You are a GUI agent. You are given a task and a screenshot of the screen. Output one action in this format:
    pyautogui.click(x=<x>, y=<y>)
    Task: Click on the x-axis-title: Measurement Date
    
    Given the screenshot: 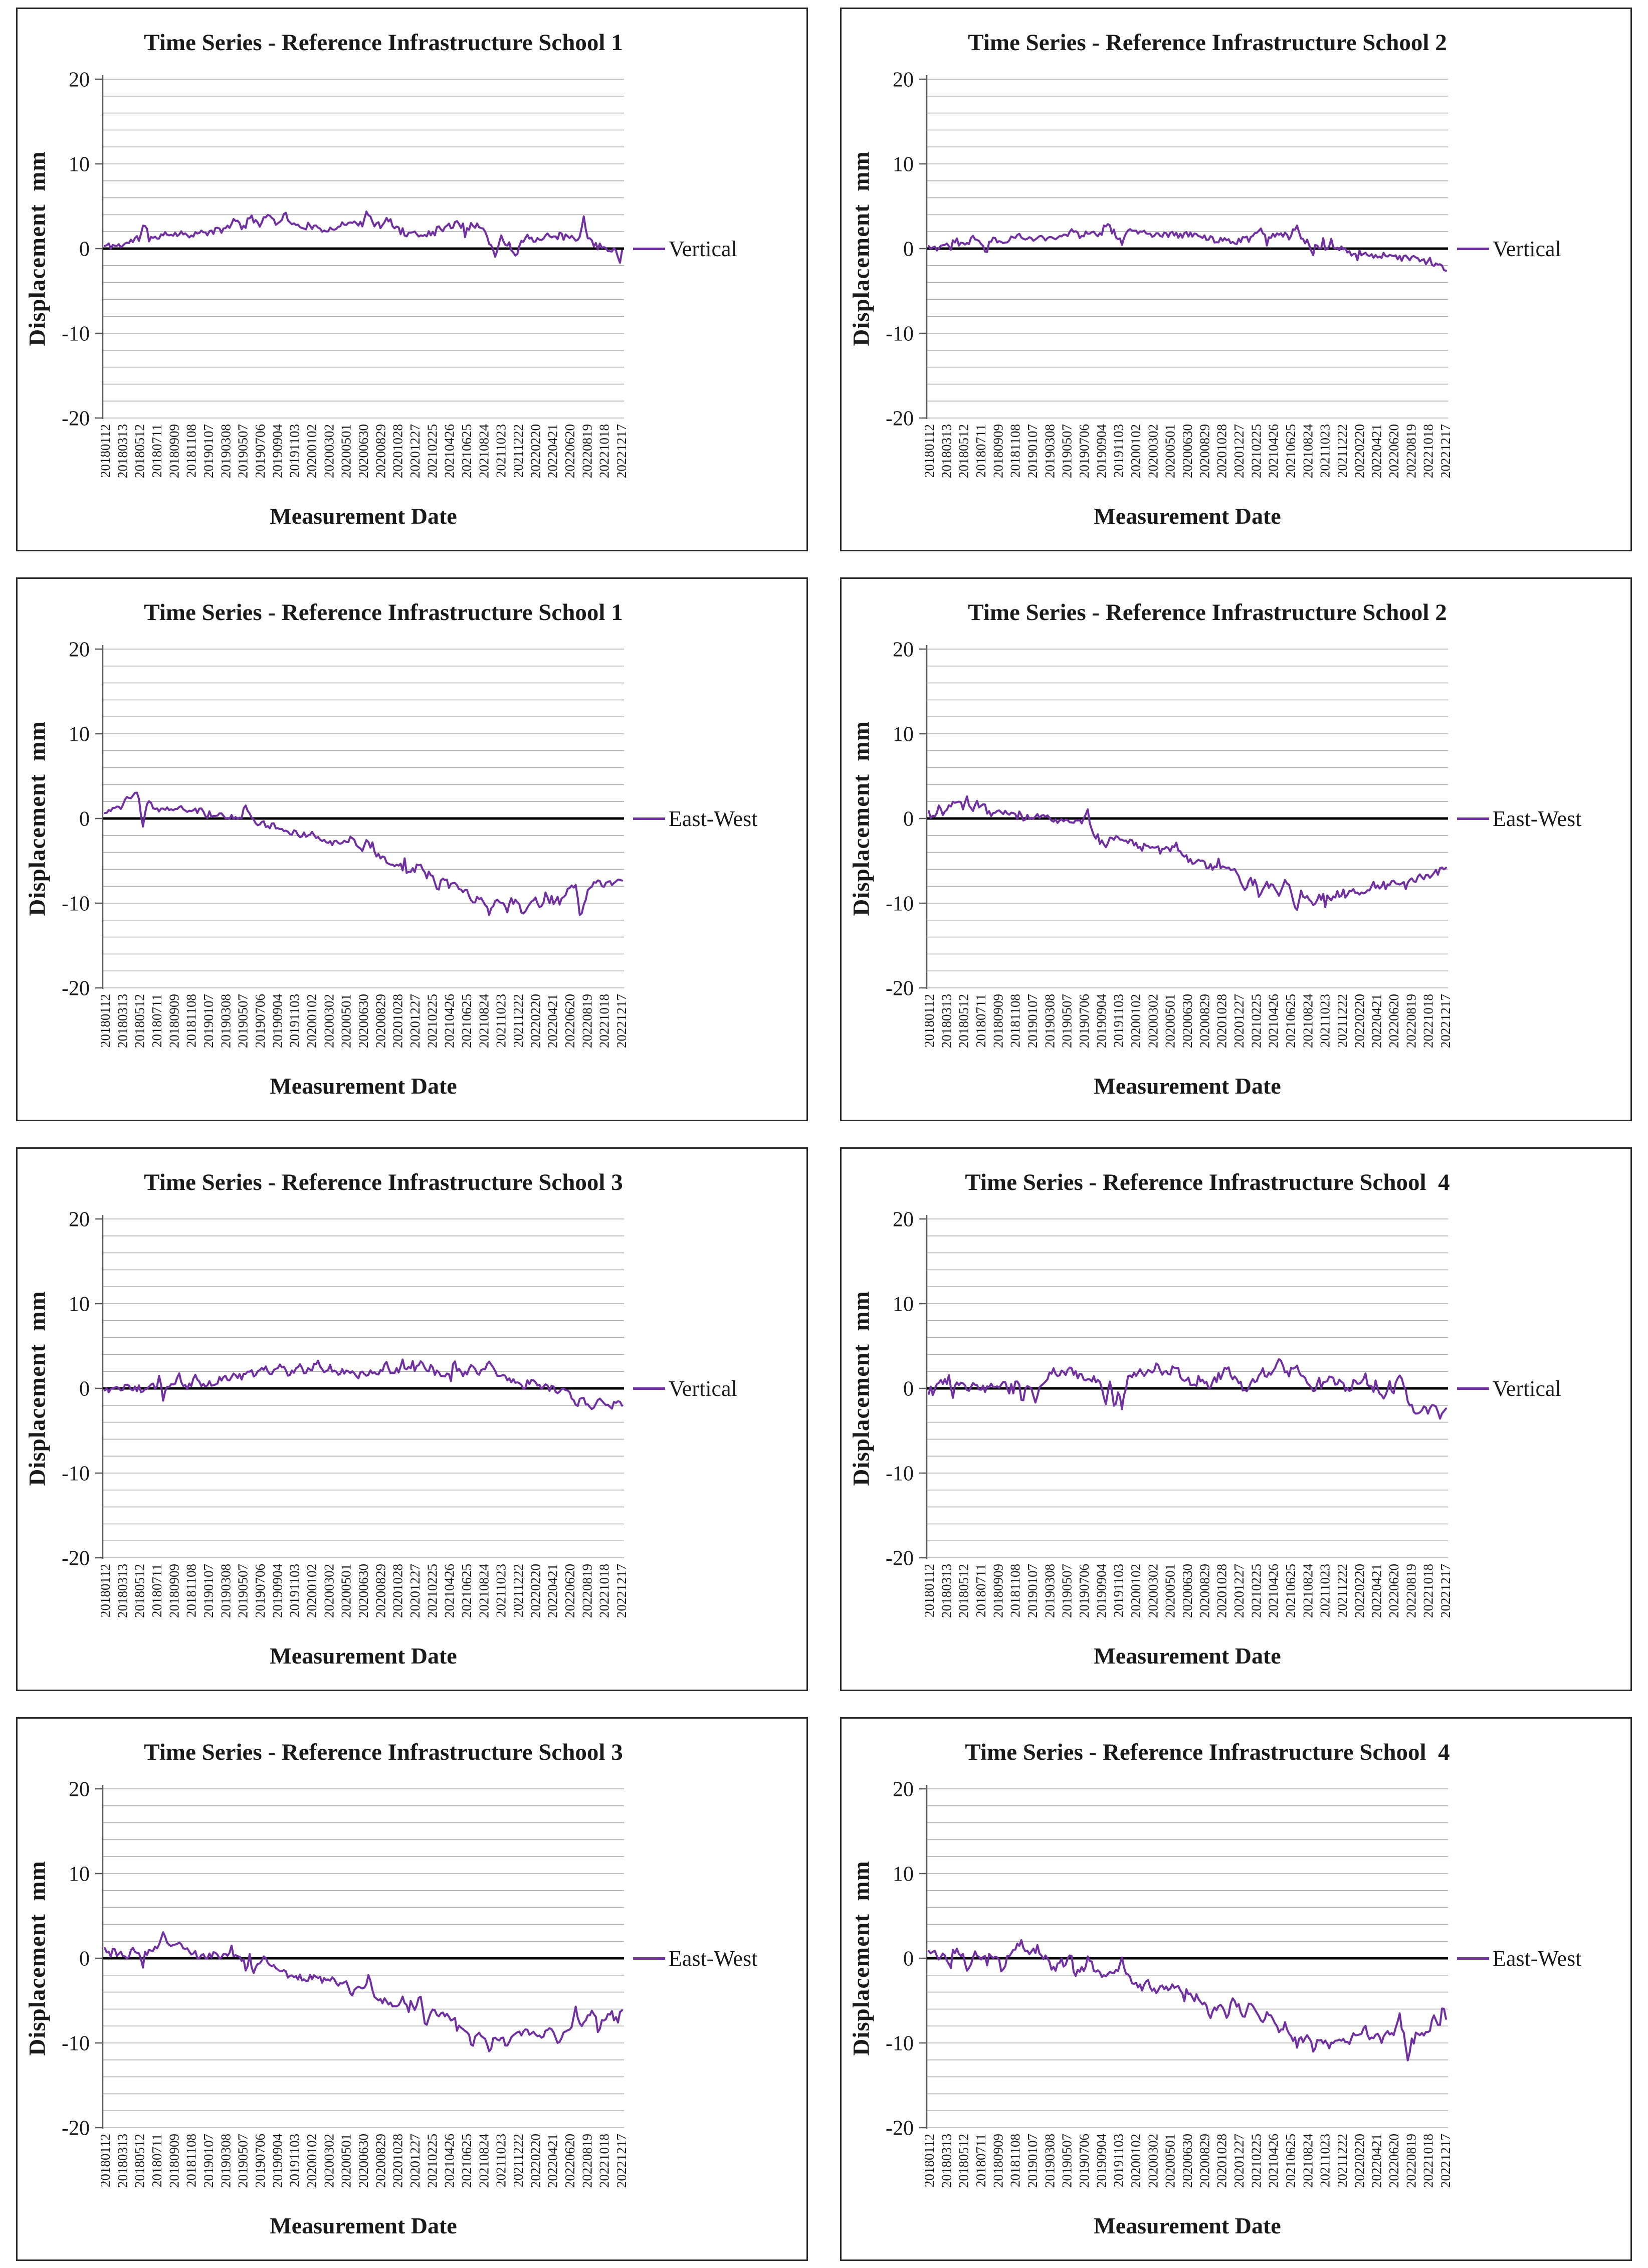 What is the action you would take?
    pyautogui.click(x=1187, y=2225)
    